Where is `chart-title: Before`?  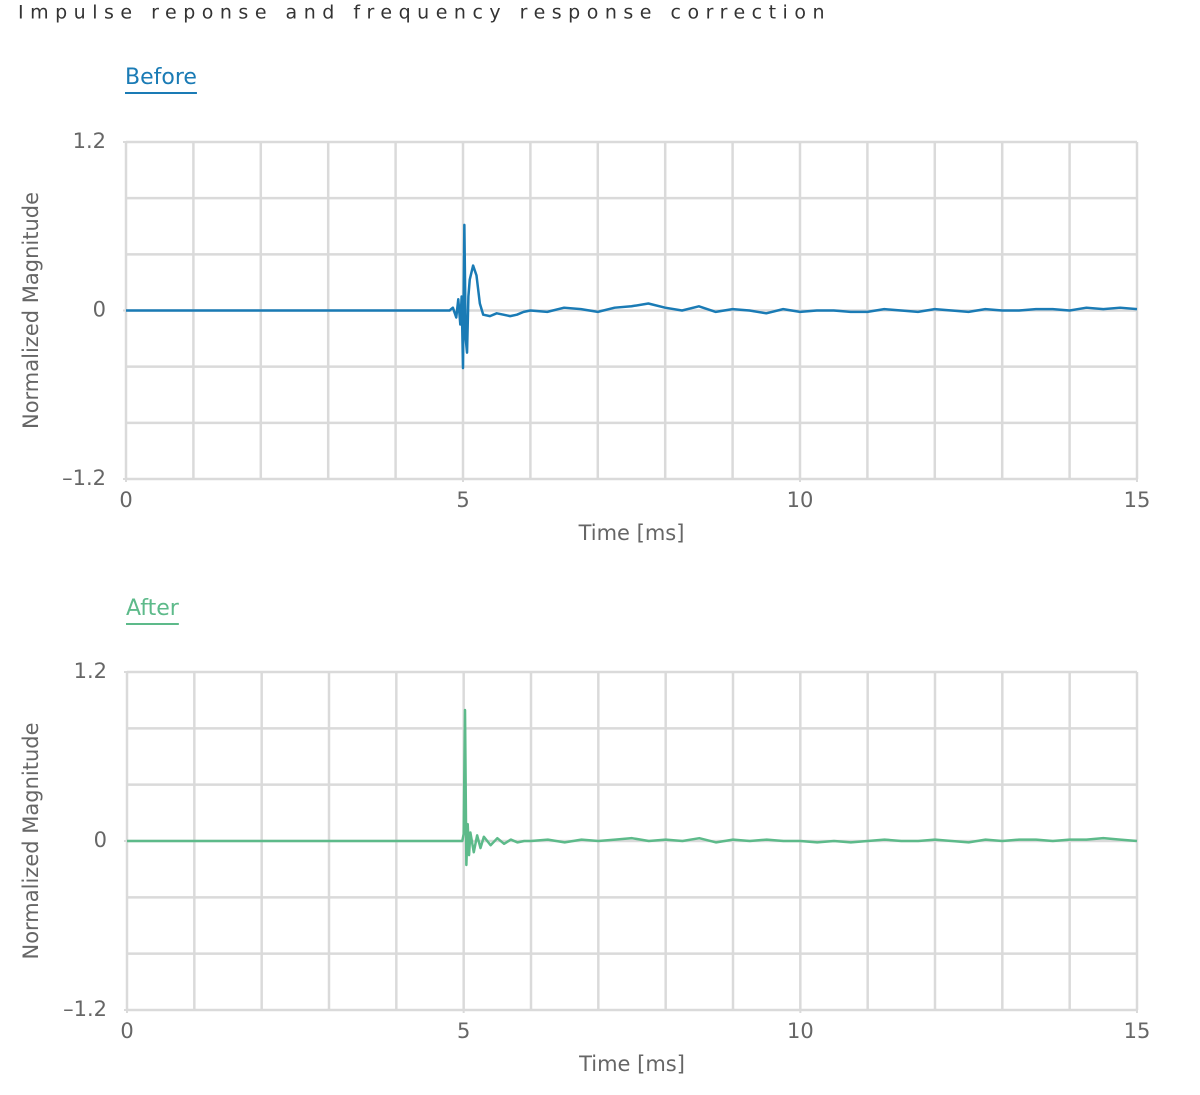 chart-title: Before is located at coordinates (161, 77).